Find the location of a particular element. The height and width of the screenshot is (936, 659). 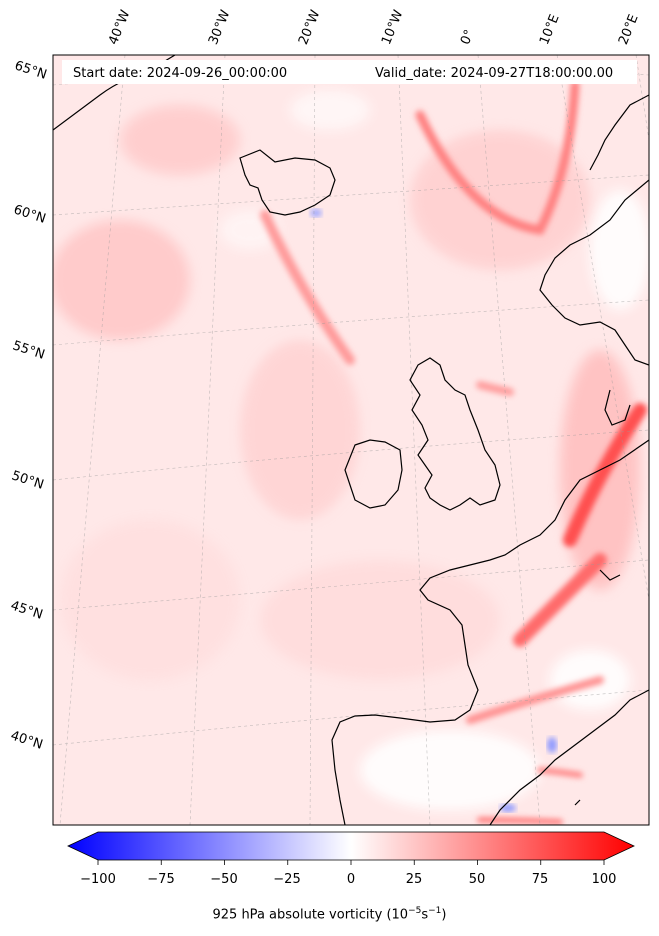

valid-date-label: Valid_date: 2024-09-27T18:00:00.00 is located at coordinates (494, 73).